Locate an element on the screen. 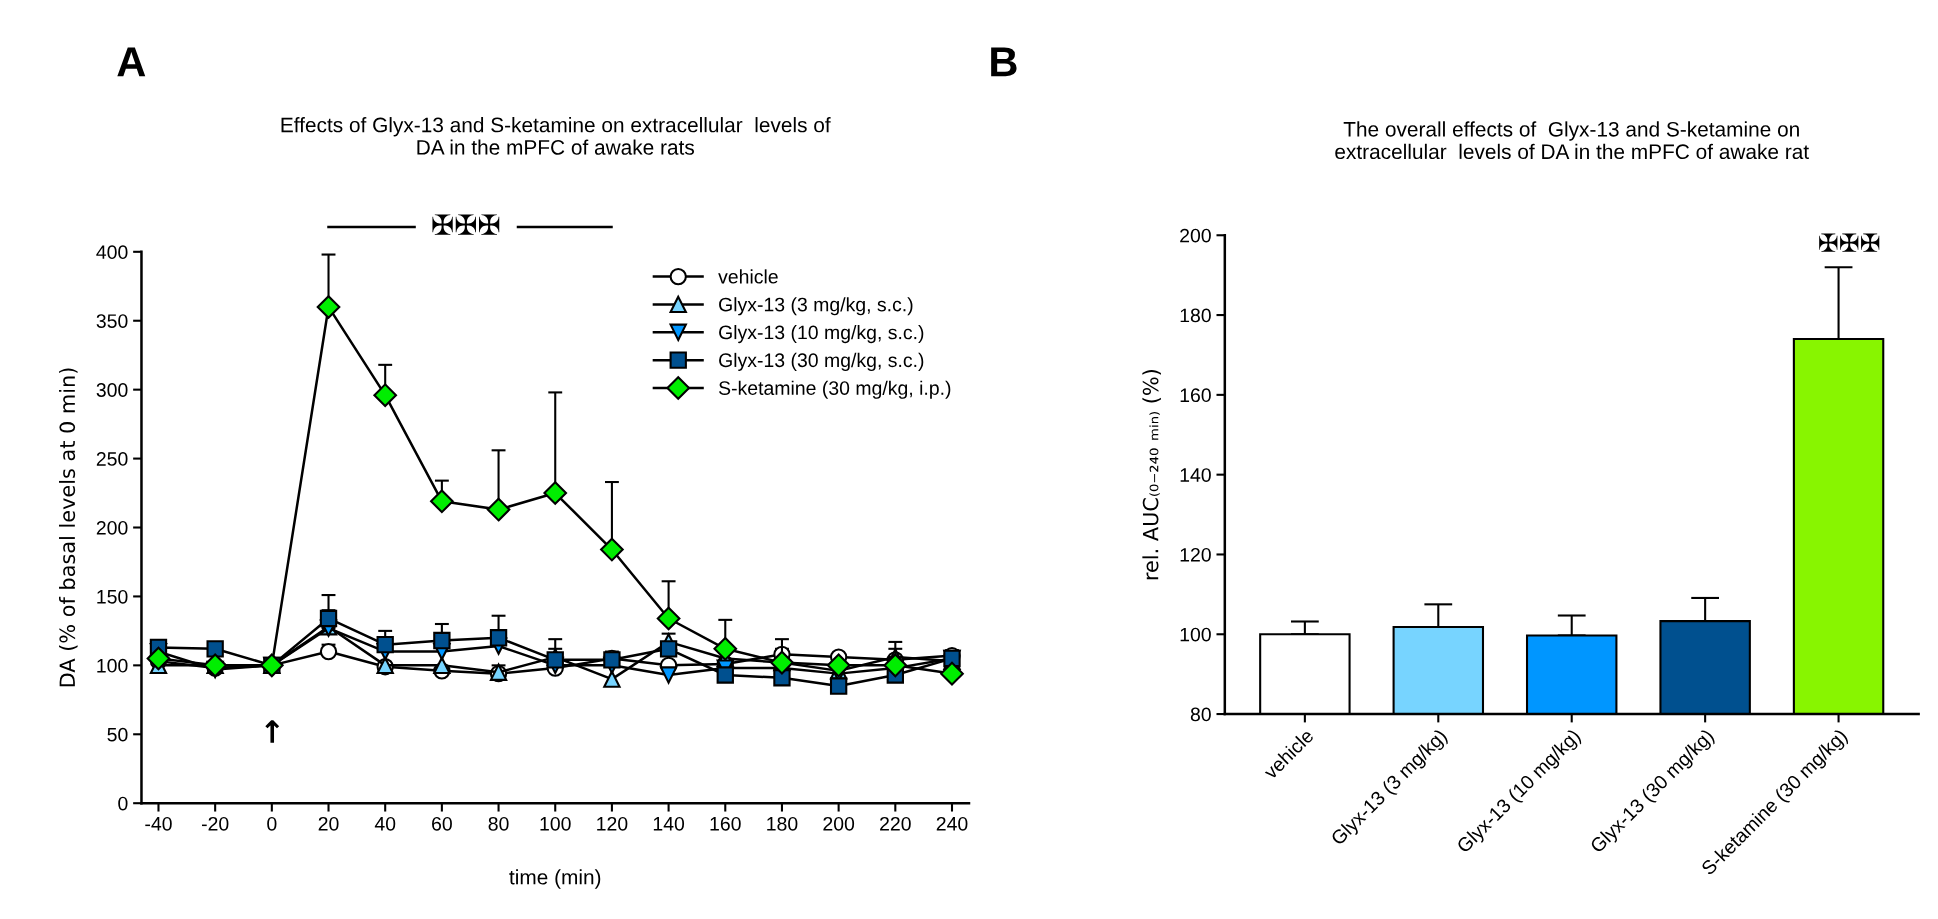  x-tick-label: 200 is located at coordinates (839, 823).